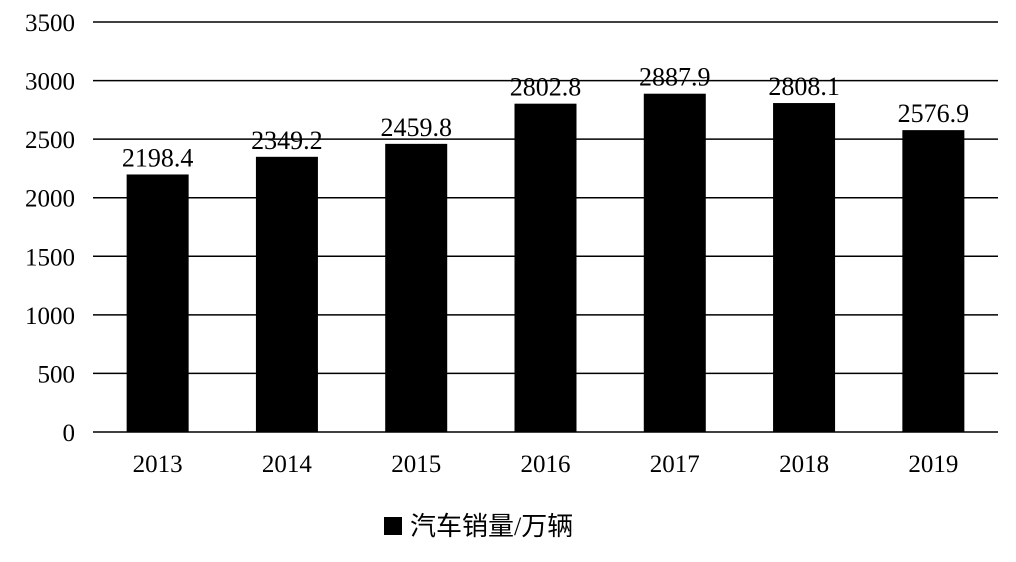 This screenshot has width=1016, height=562. Describe the element at coordinates (393, 526) in the screenshot. I see `legend-swatch` at that location.